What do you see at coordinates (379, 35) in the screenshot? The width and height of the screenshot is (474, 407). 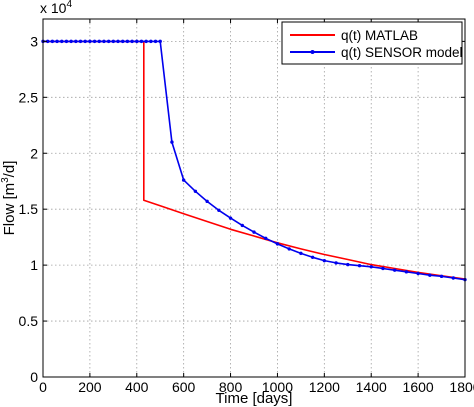 I see `legend-label-matlab: q(t) MATLAB` at bounding box center [379, 35].